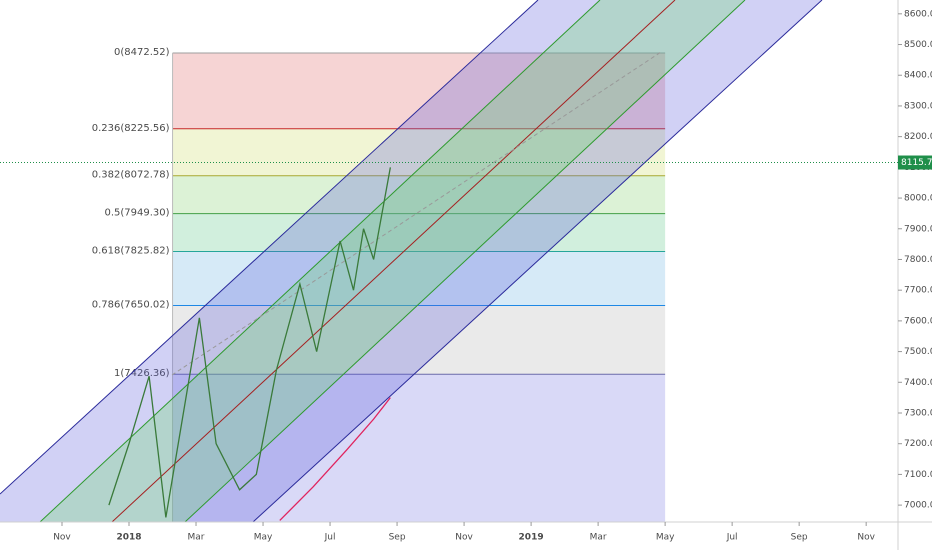 The width and height of the screenshot is (932, 550). Describe the element at coordinates (918, 260) in the screenshot. I see `y-tick-label: 7800.00` at that location.